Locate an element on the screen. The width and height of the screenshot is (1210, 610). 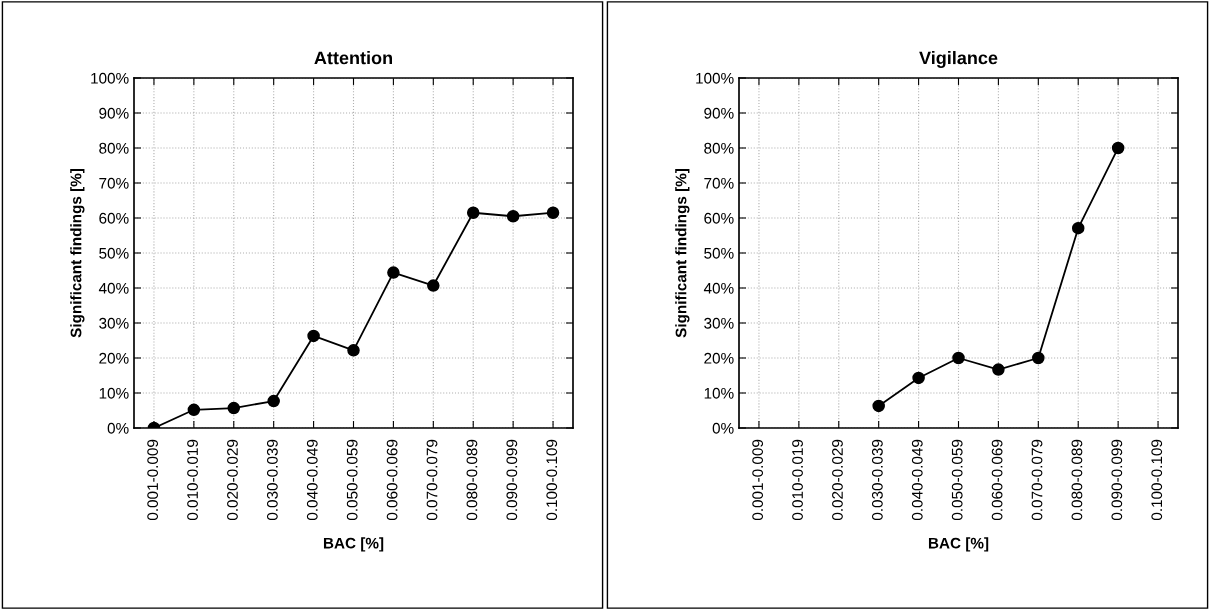
chart-title: Attention is located at coordinates (353, 58).